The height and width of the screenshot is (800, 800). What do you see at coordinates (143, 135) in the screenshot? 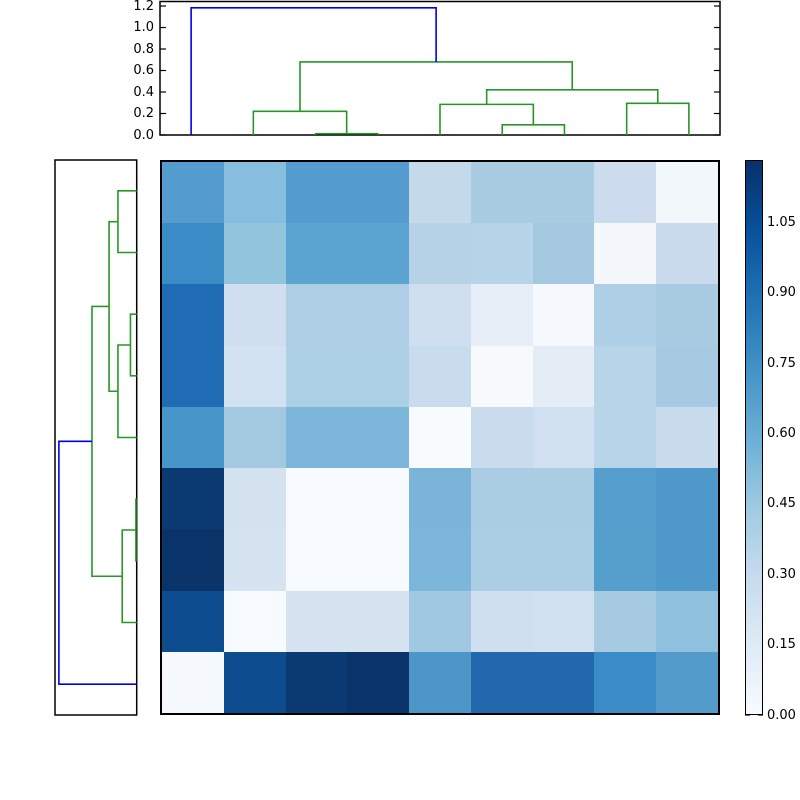
I see `dendrogram-y-tick-label: 0.0` at bounding box center [143, 135].